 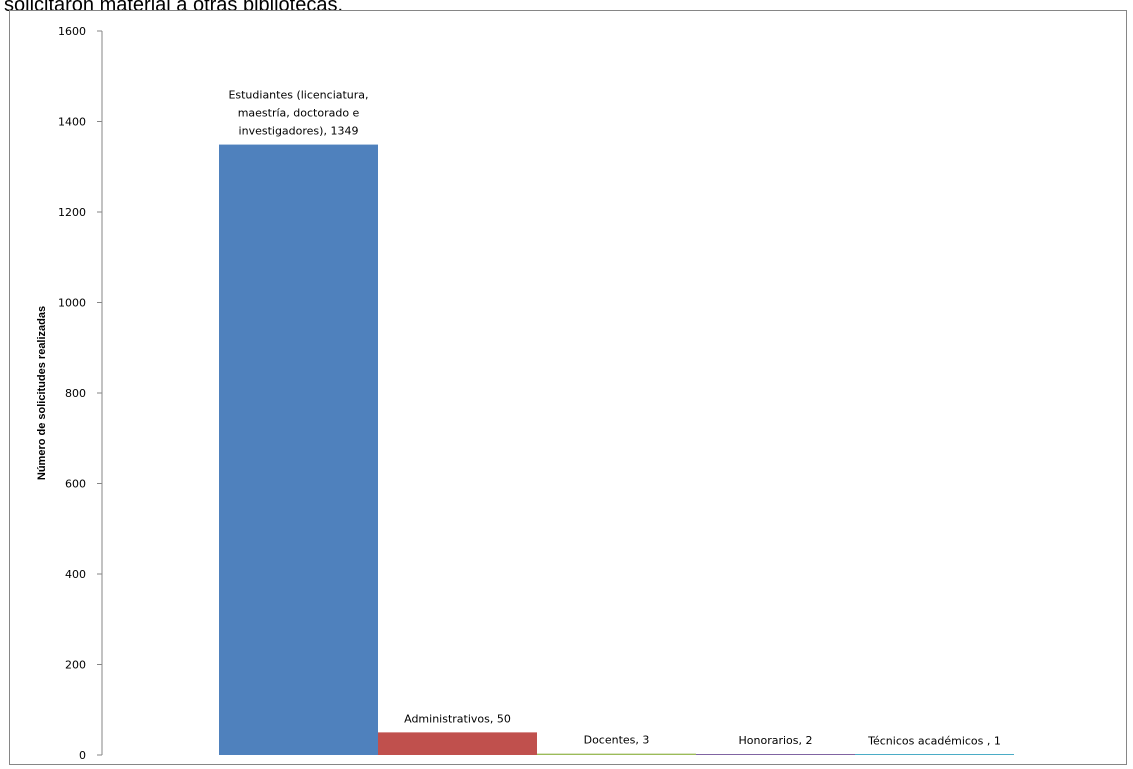 I want to click on bar-data-label: Técnicos académicos , 1, so click(x=934, y=741).